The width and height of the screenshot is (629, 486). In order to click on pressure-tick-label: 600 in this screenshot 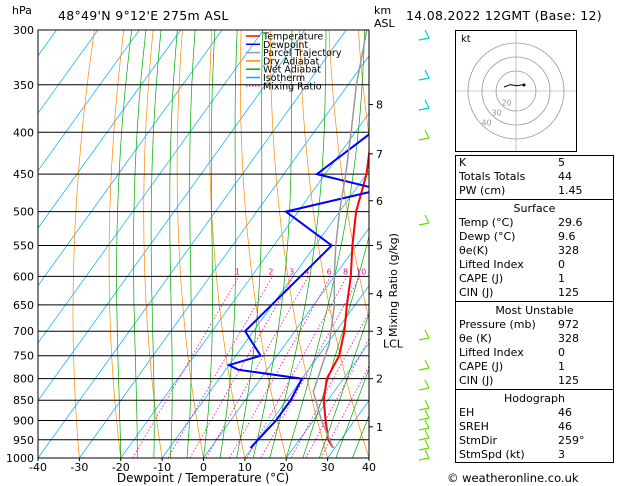, I will do `click(23, 276)`.